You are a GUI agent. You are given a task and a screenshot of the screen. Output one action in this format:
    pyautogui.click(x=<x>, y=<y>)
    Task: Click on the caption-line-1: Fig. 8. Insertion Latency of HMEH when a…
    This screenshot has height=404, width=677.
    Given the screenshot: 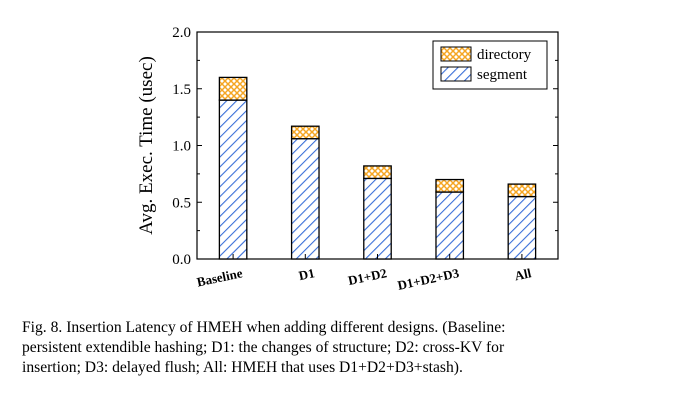 What is the action you would take?
    pyautogui.click(x=264, y=327)
    